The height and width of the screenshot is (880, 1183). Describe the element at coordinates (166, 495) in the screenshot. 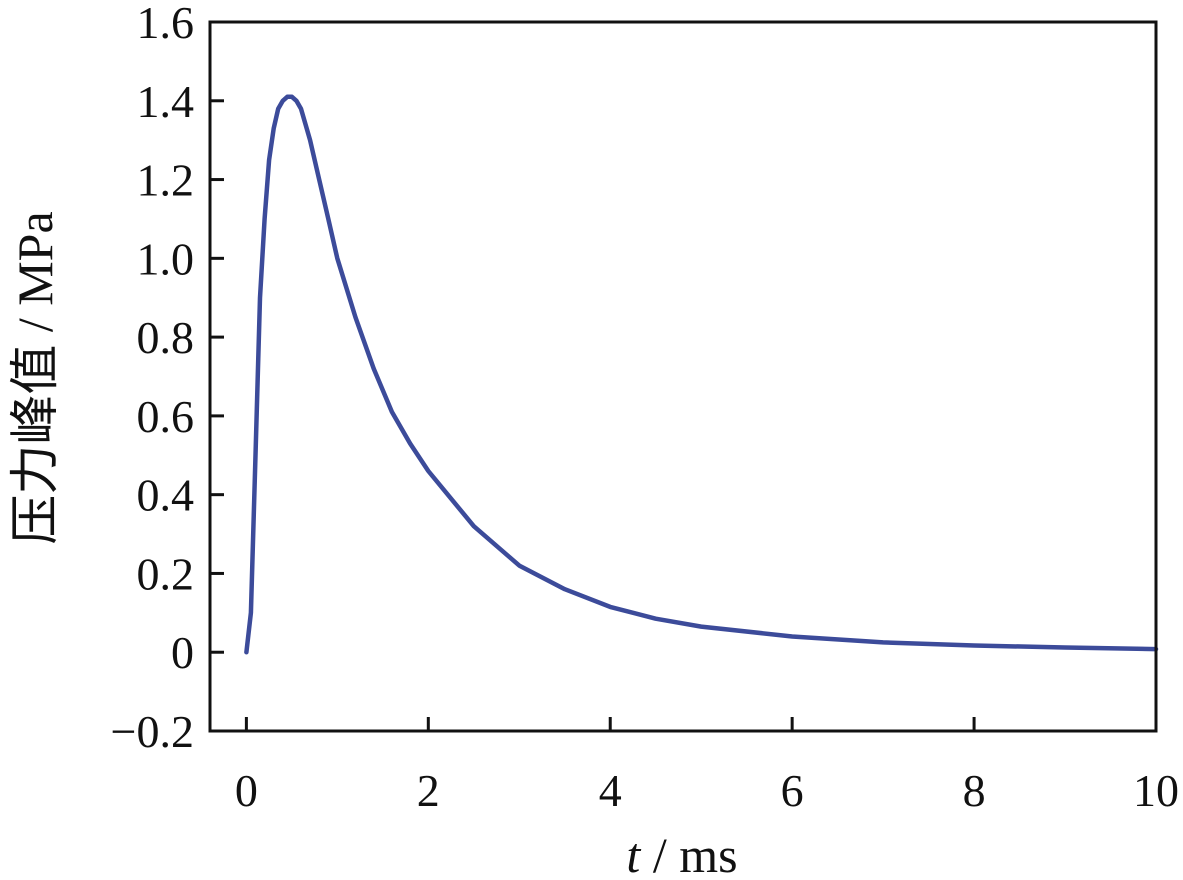

I see `y-tick-label: 0.4` at that location.